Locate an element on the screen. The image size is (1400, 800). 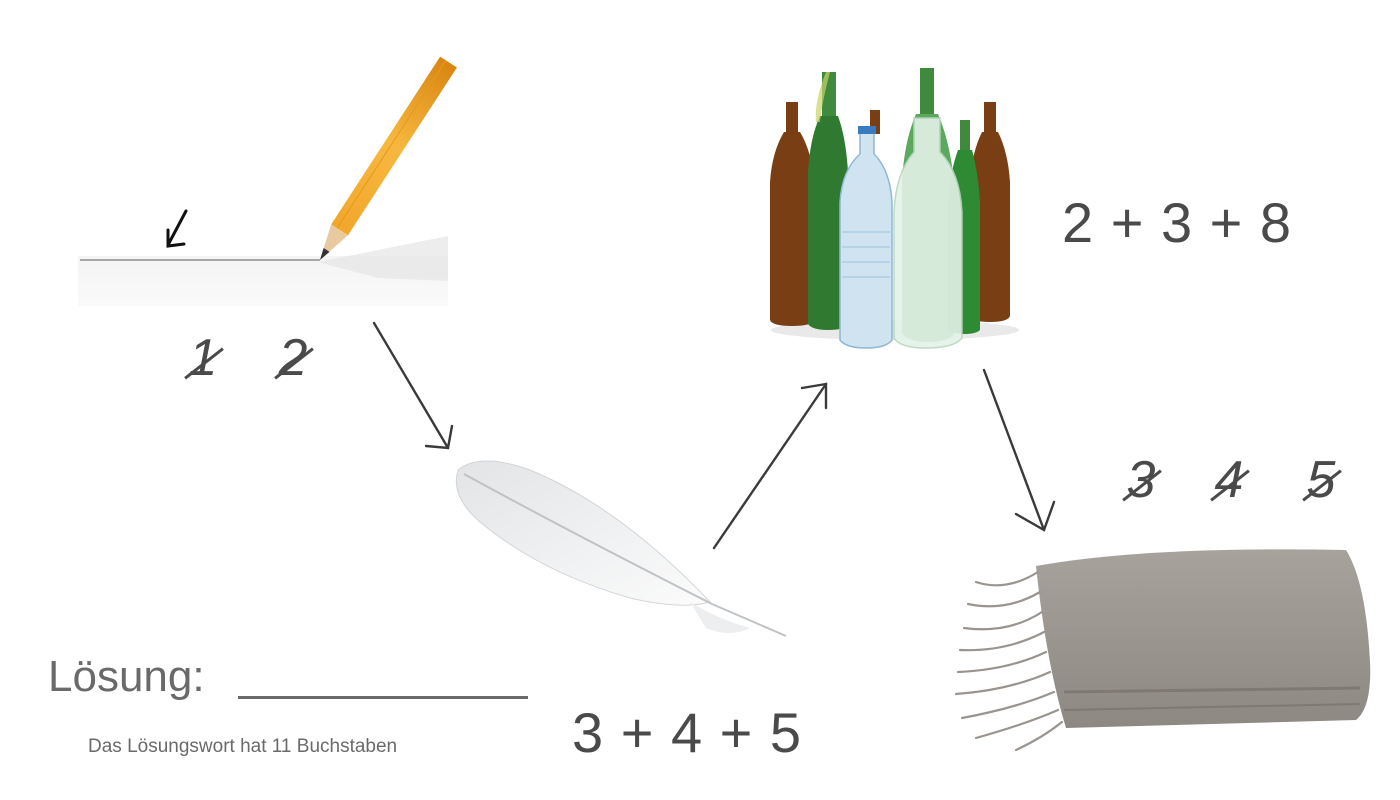
pencil-line-picture is located at coordinates (267, 183).